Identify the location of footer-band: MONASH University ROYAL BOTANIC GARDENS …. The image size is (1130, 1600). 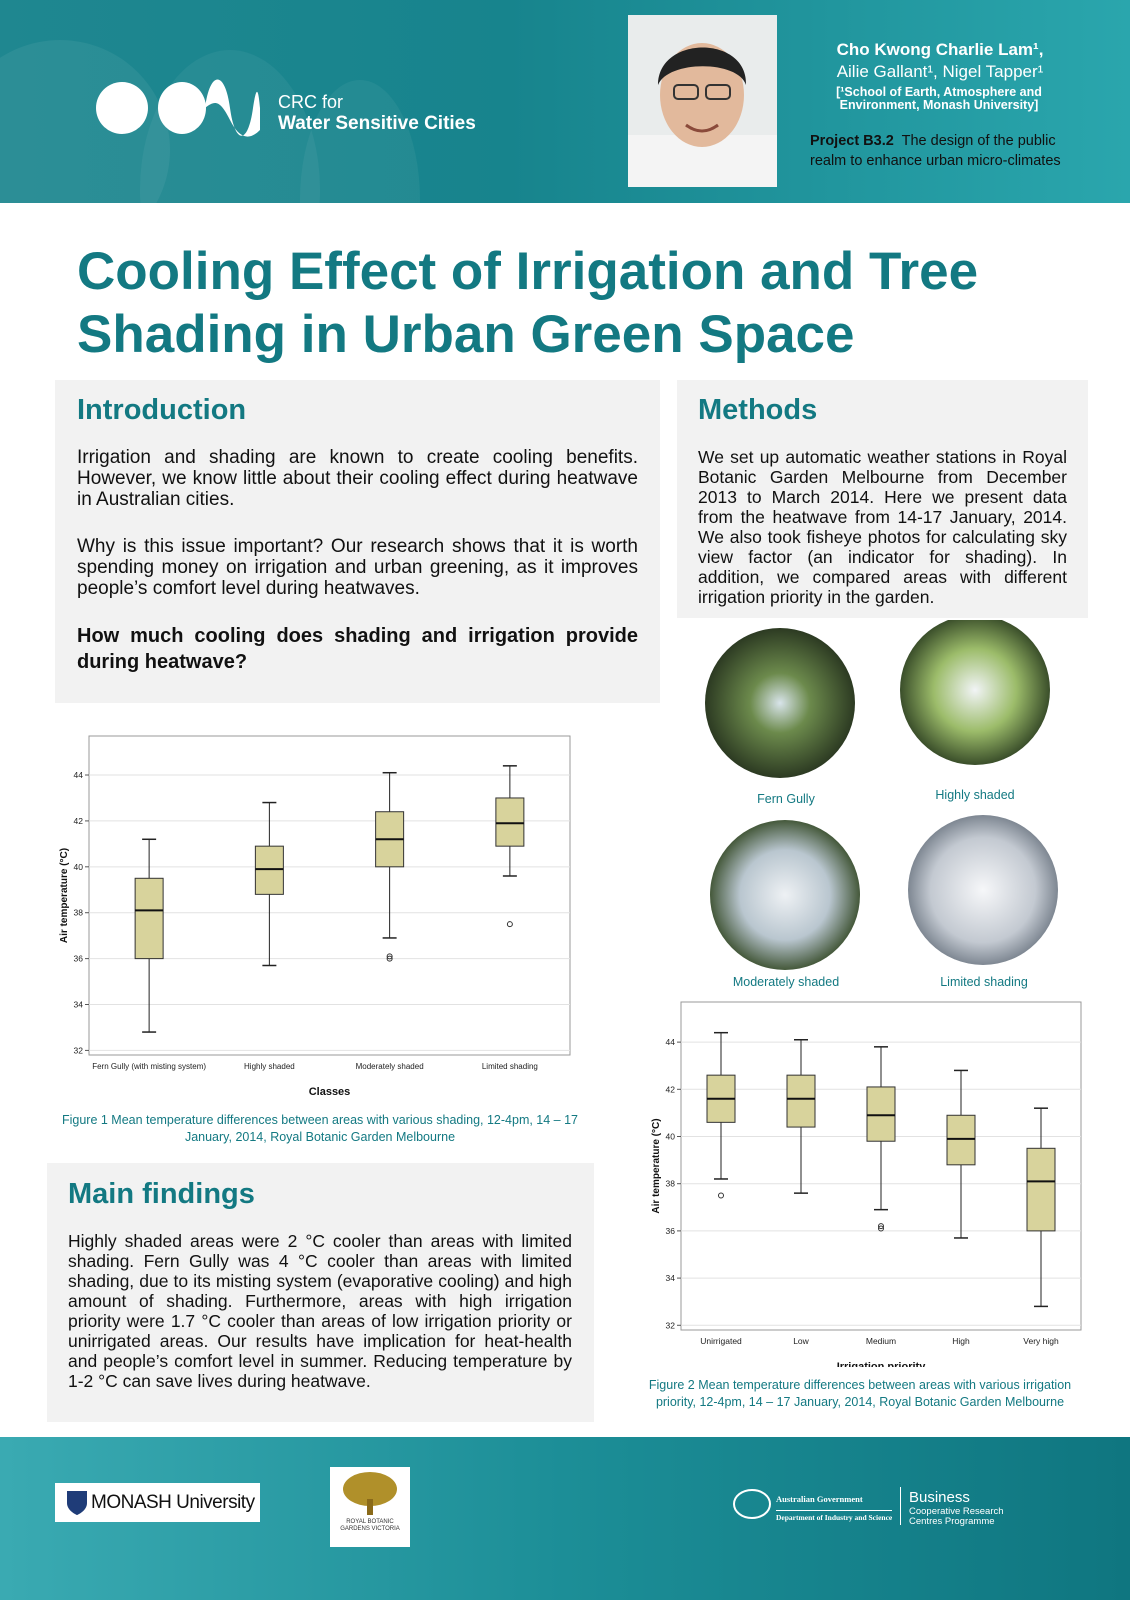
(565, 1518).